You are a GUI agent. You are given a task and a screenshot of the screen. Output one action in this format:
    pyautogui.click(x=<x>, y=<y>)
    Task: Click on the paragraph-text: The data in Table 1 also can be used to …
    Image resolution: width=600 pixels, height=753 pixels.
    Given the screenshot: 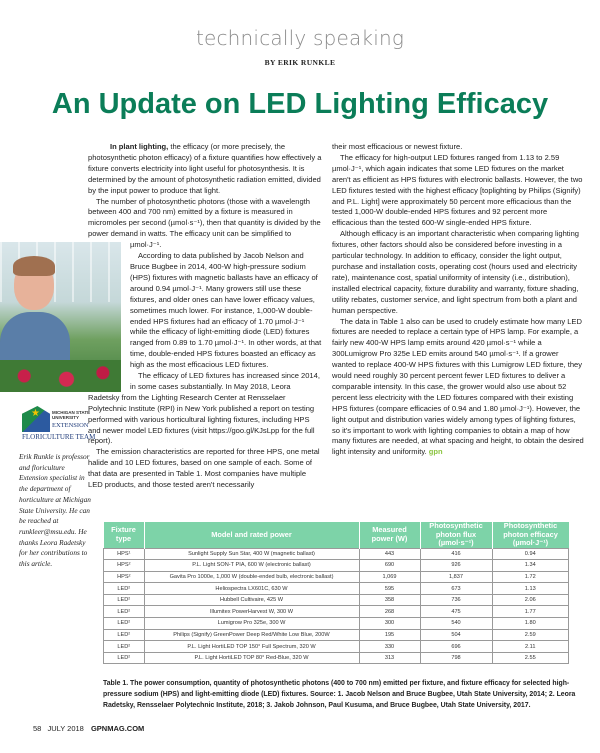 What is the action you would take?
    pyautogui.click(x=458, y=386)
    